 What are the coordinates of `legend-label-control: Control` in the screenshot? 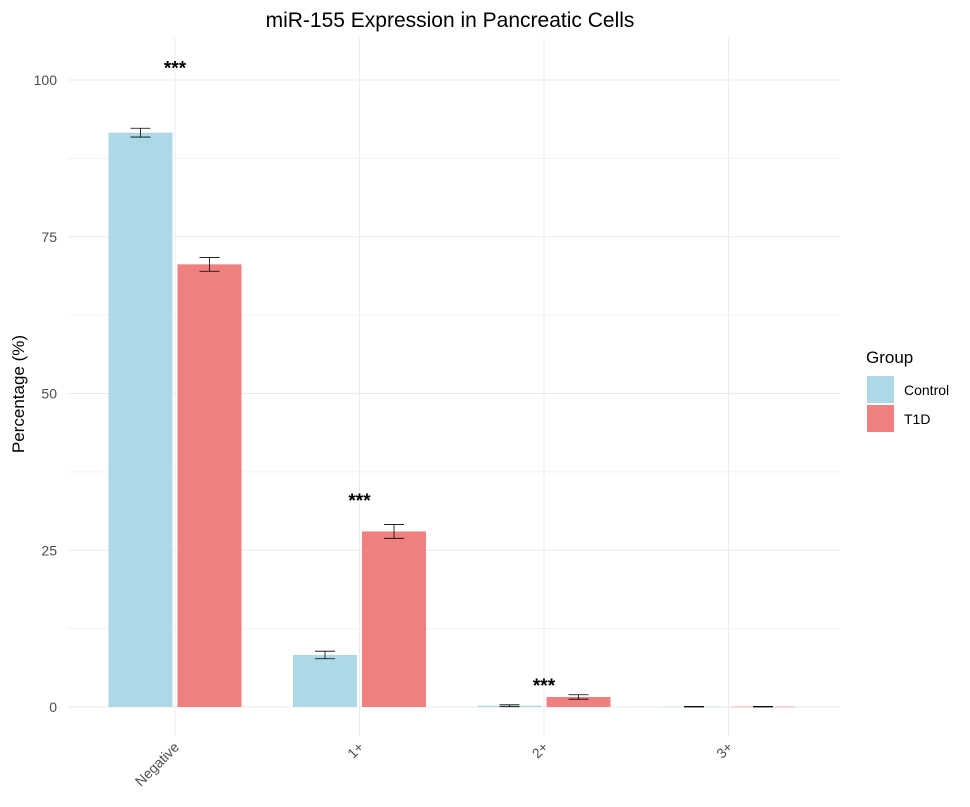 It's located at (926, 390).